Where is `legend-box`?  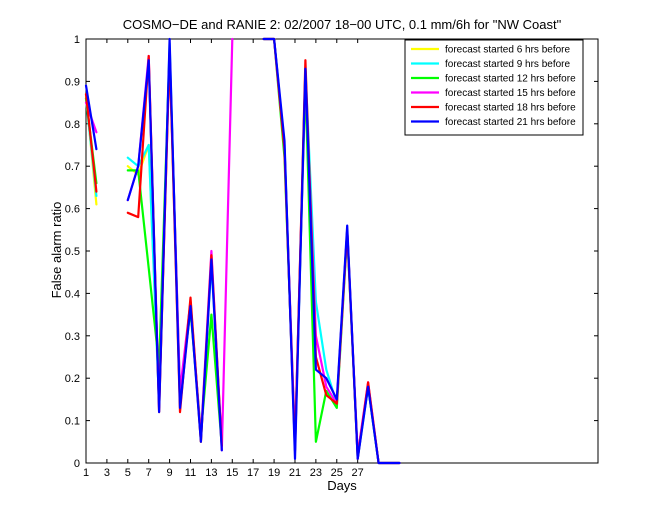
legend-box is located at coordinates (494, 87).